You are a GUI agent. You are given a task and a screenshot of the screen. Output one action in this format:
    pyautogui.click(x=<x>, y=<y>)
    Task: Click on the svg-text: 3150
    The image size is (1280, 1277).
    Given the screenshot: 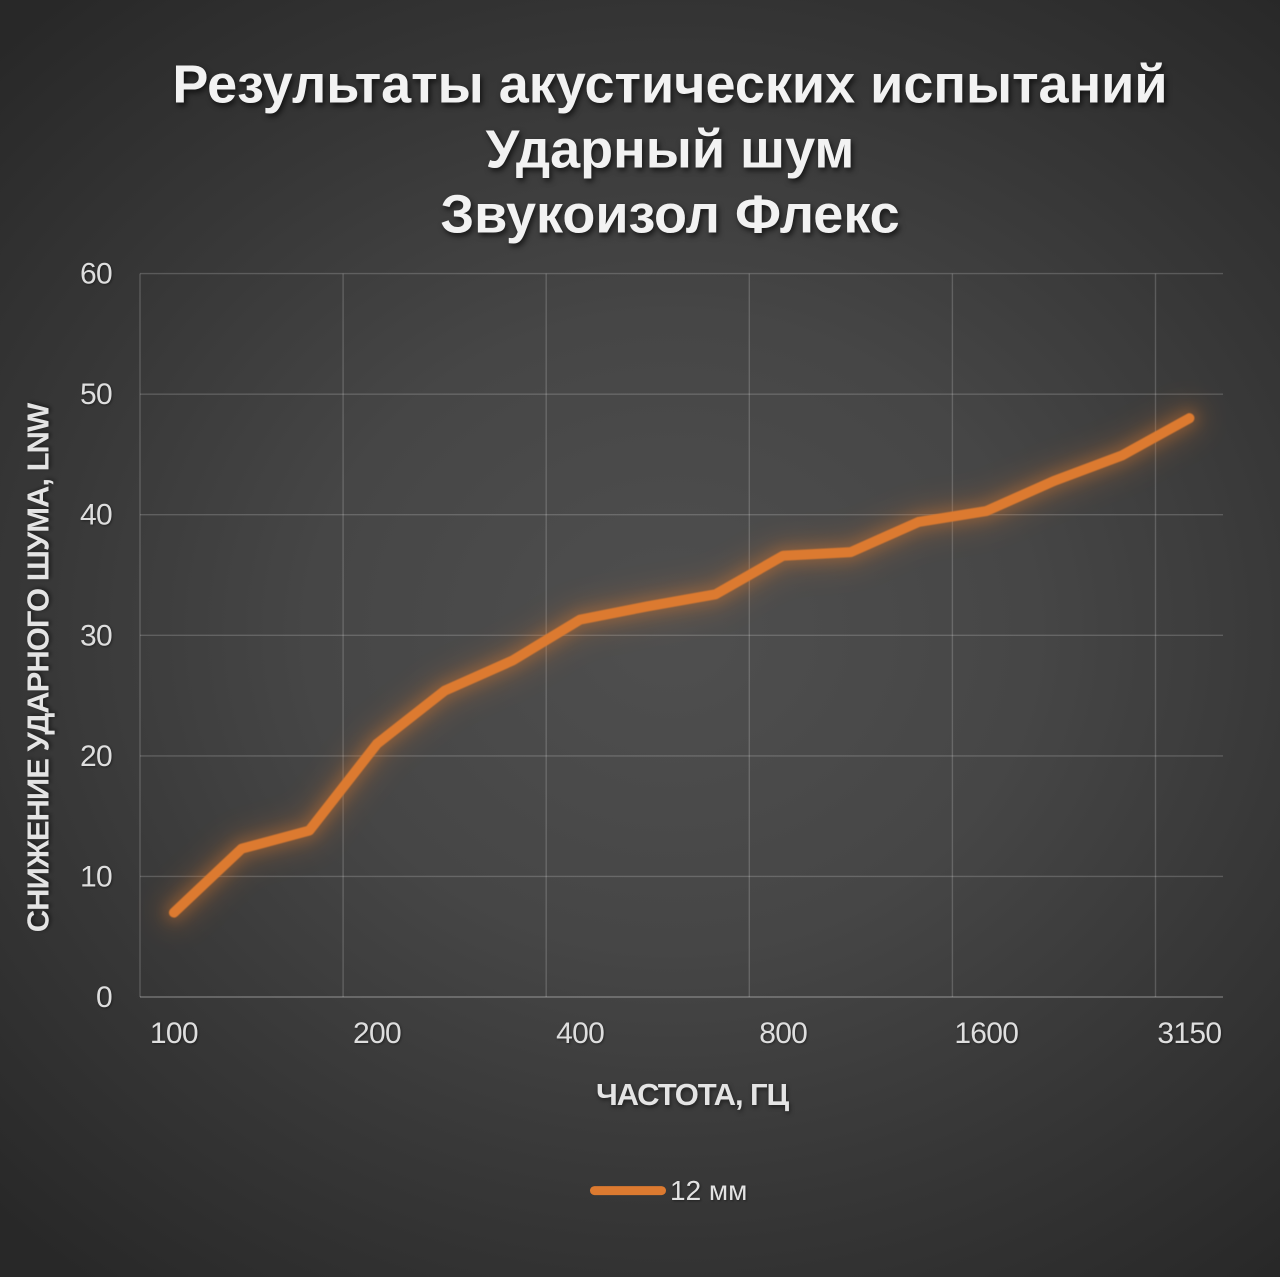 What is the action you would take?
    pyautogui.click(x=1189, y=1033)
    